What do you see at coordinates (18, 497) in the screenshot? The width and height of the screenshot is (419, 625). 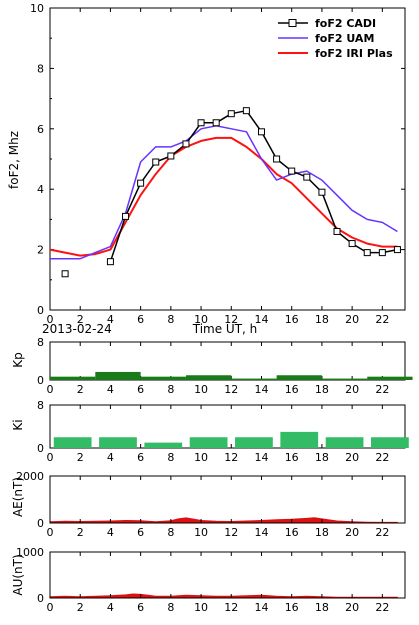 I see `ae-ylabel: AE(nT)` at bounding box center [18, 497].